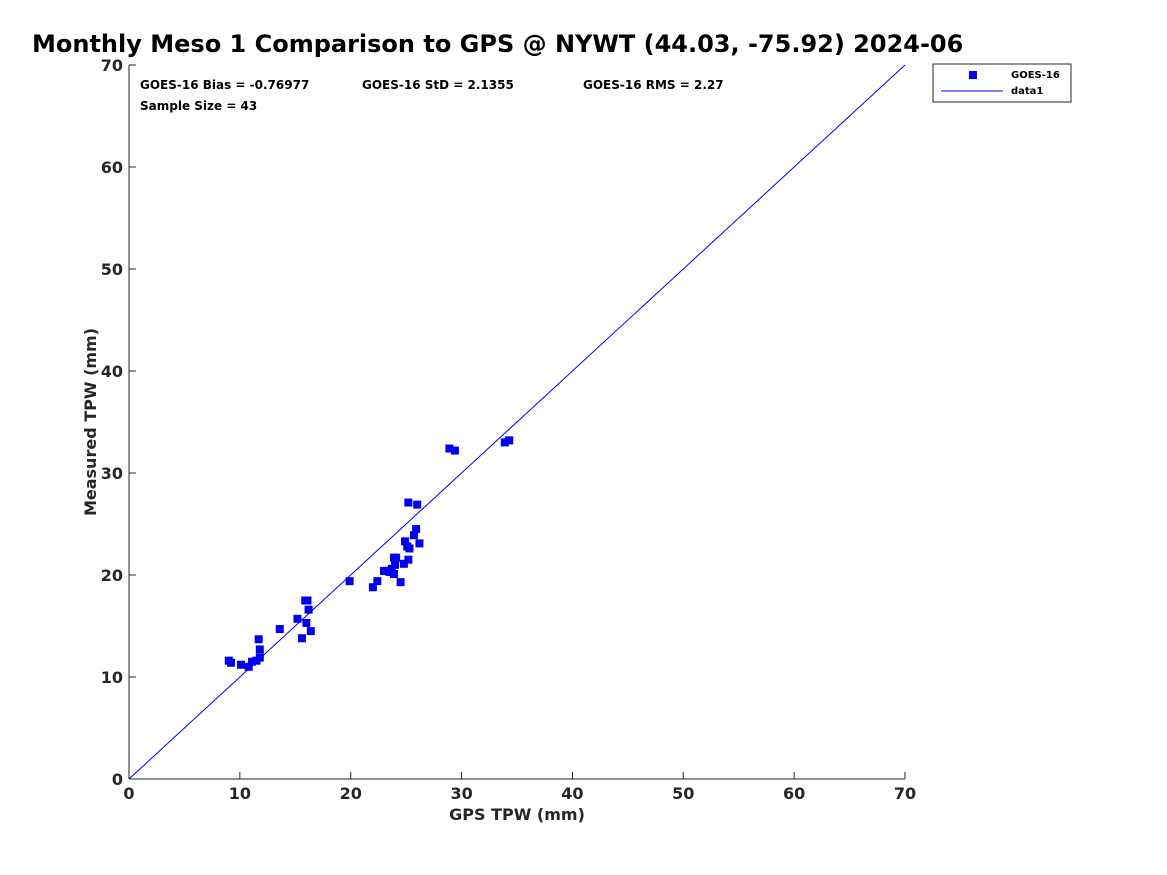  I want to click on x-tick-label: 20, so click(351, 793).